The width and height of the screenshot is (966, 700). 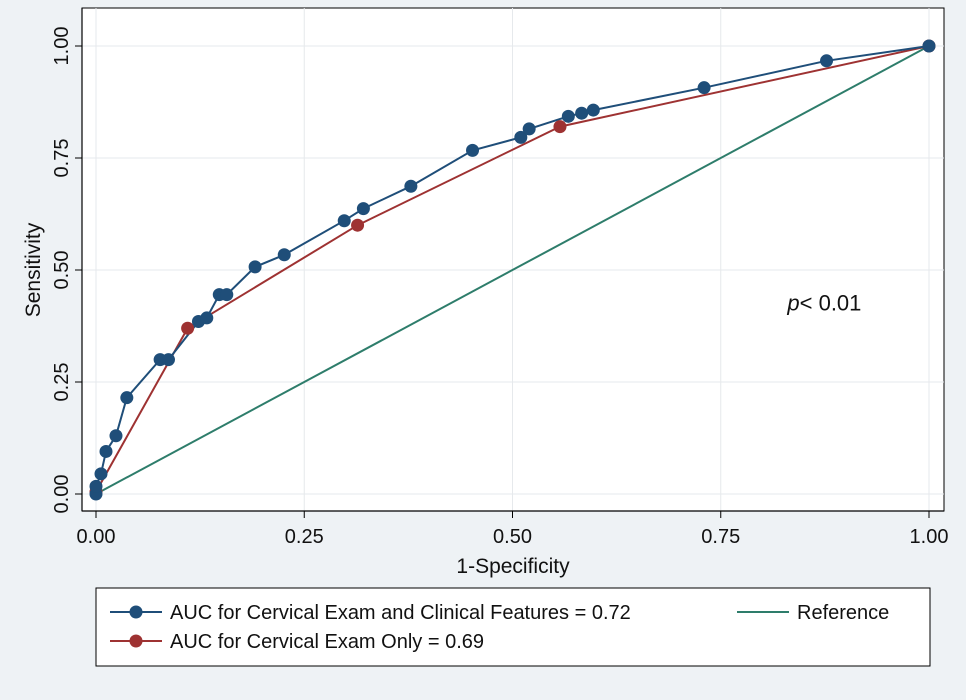 What do you see at coordinates (62, 382) in the screenshot?
I see `y-tick-label: 0.25` at bounding box center [62, 382].